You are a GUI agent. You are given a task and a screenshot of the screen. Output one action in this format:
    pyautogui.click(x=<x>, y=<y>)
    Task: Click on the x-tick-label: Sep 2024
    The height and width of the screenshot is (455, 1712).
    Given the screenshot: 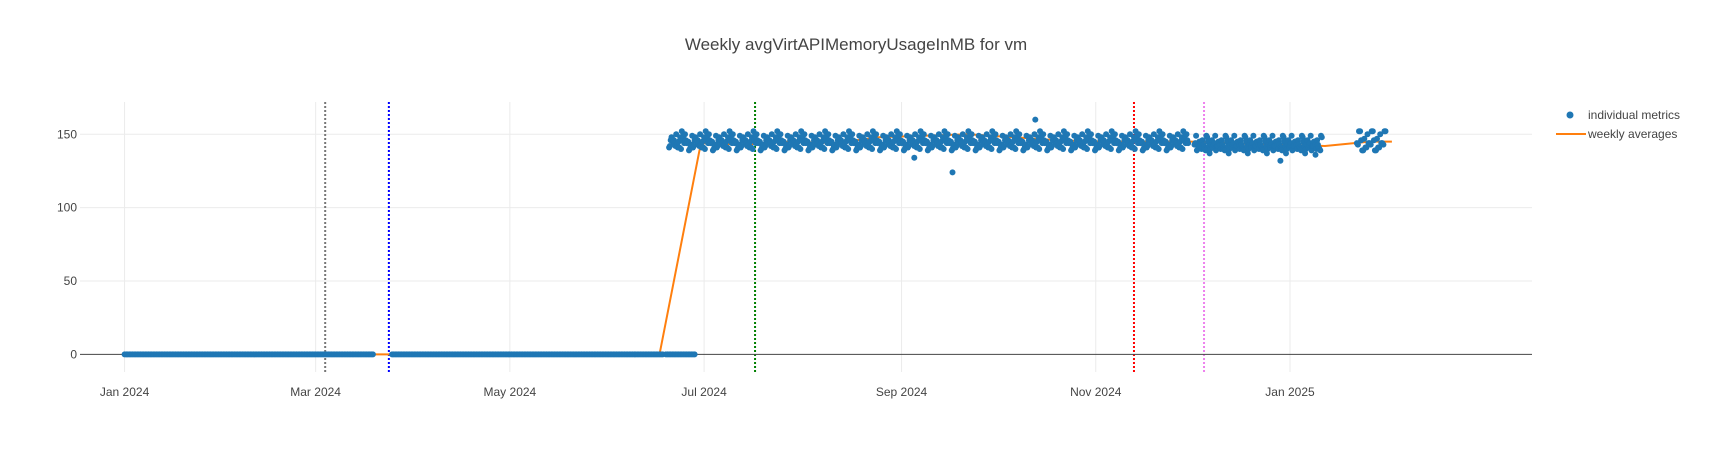 What is the action you would take?
    pyautogui.click(x=902, y=392)
    